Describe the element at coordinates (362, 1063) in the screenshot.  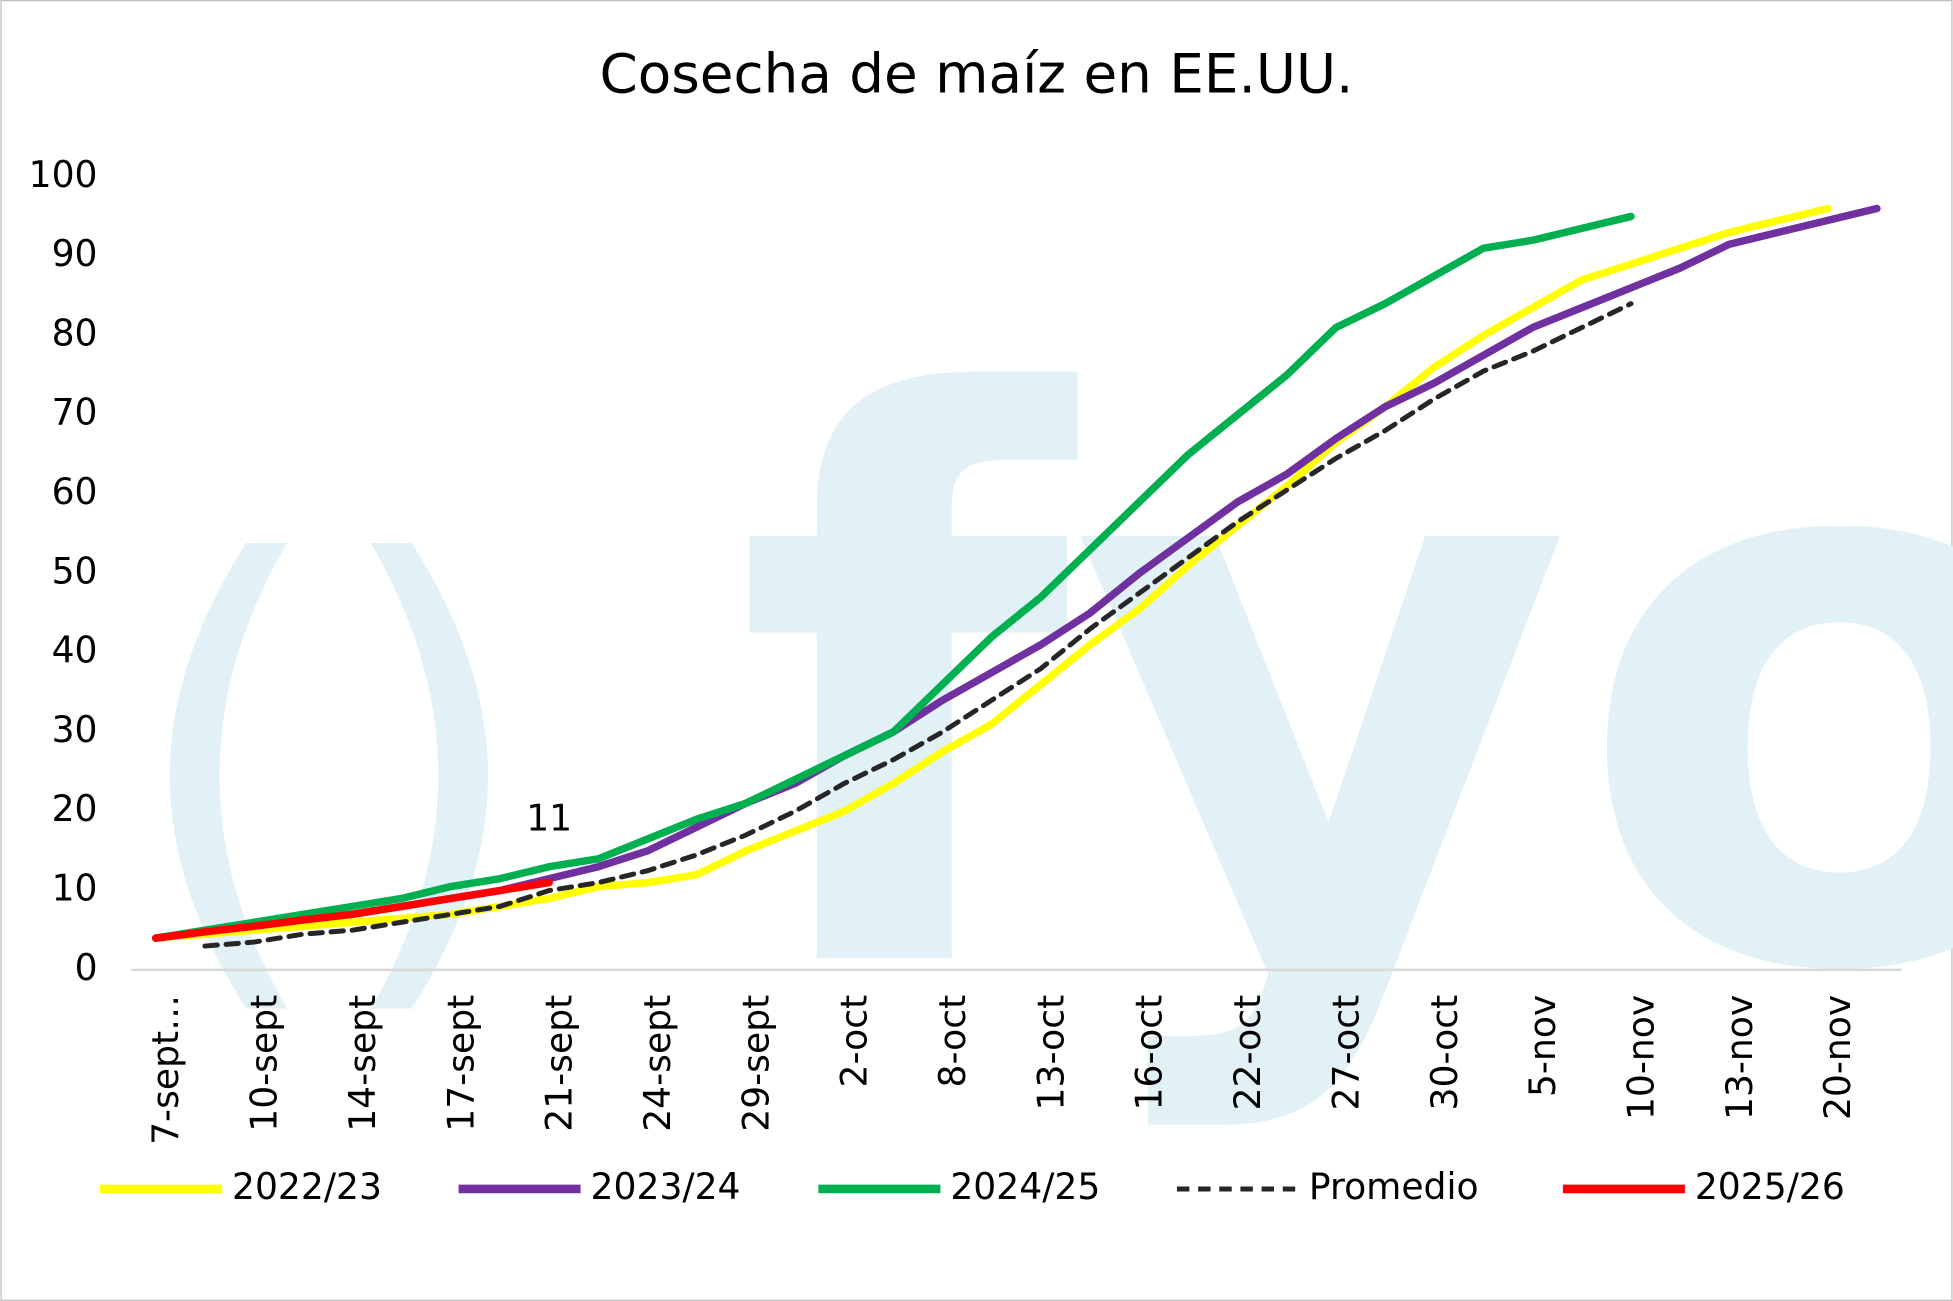
I see `x-tick-label: 14-sept` at that location.